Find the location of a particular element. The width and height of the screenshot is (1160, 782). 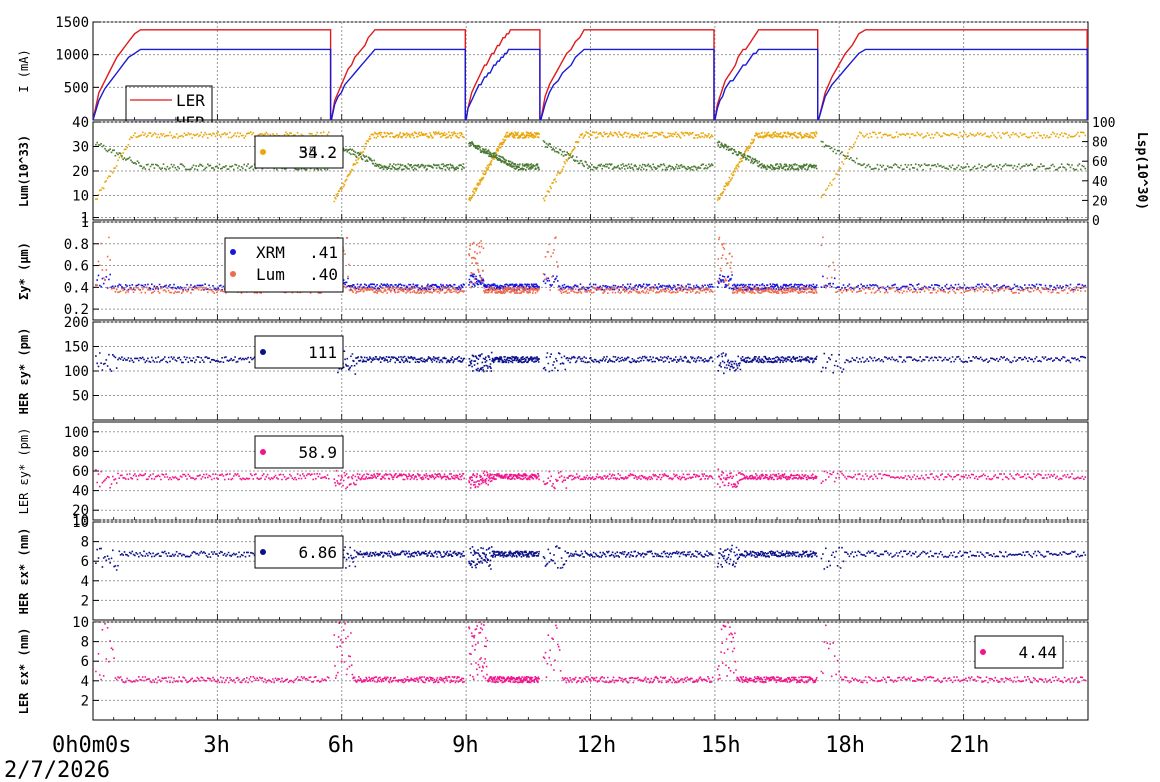

legend-label: XRM is located at coordinates (270, 252).